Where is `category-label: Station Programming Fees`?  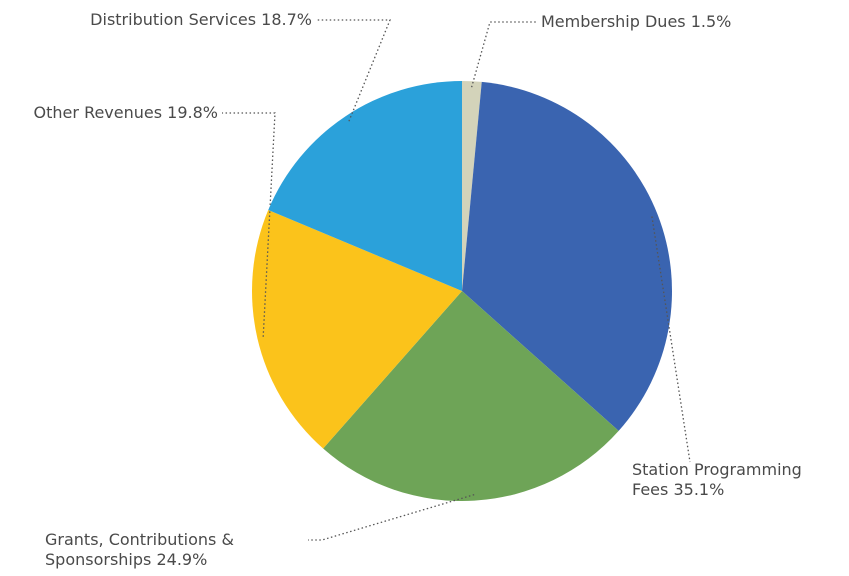
category-label: Station Programming Fees is located at coordinates (717, 479).